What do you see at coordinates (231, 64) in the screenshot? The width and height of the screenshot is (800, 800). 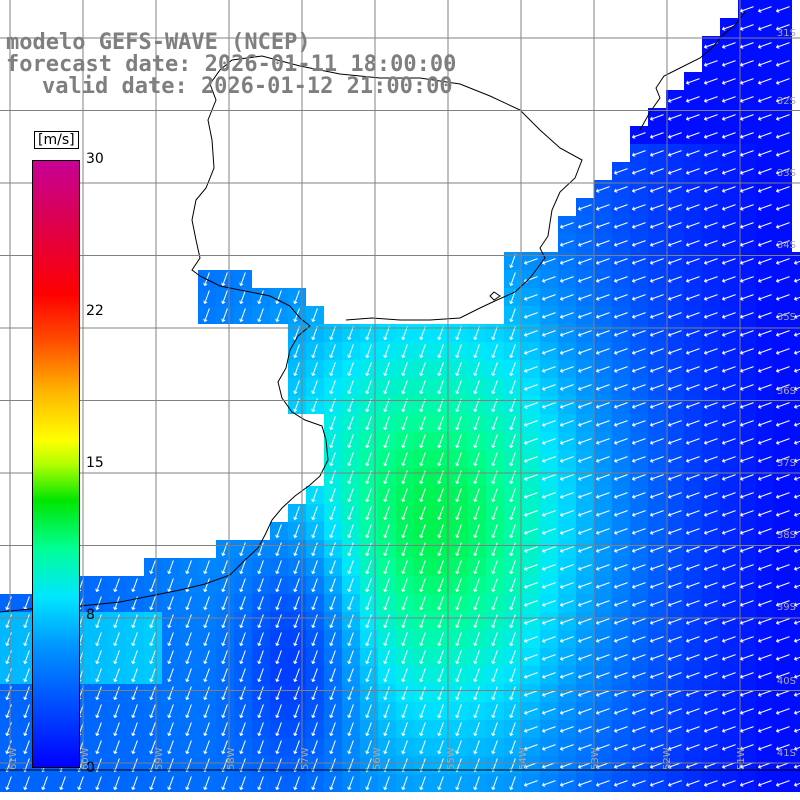 I see `forecast-date: forecast date: 2026-01-11 18:00:00` at bounding box center [231, 64].